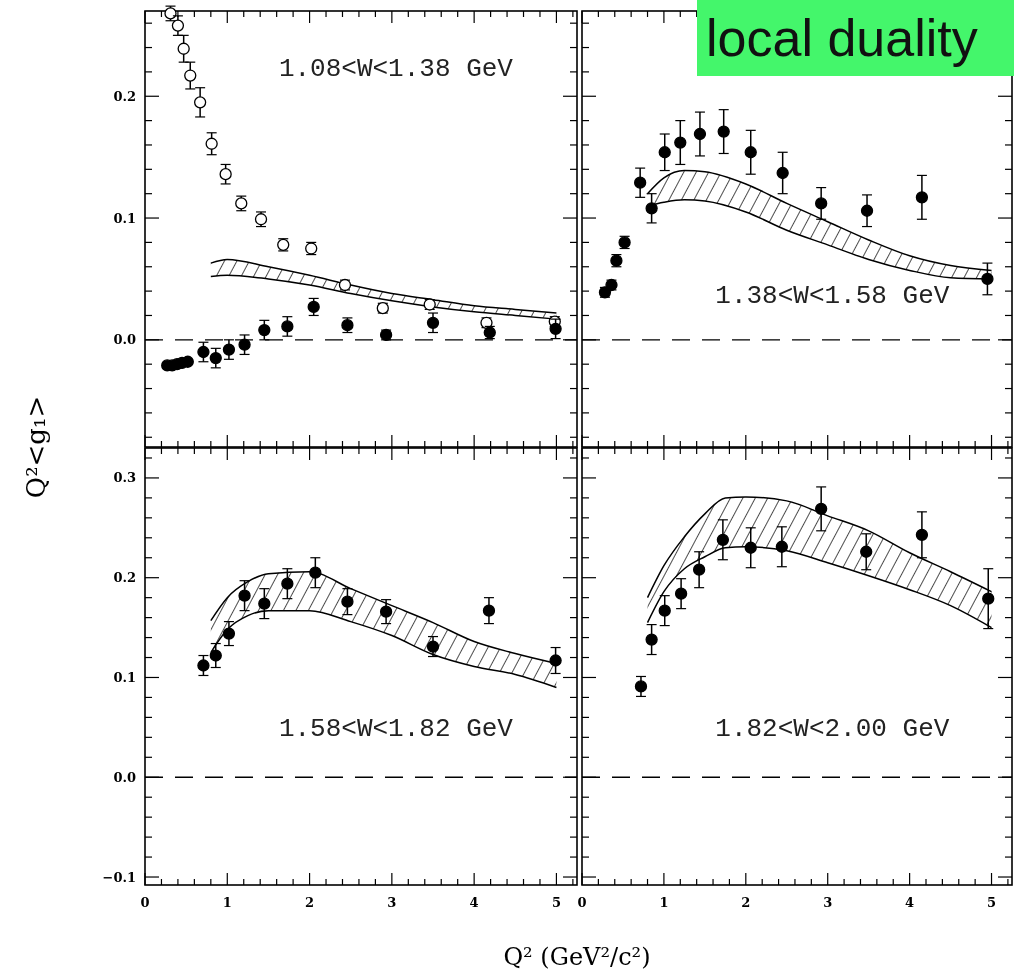  What do you see at coordinates (119, 877) in the screenshot?
I see `y-tick-label: −0.1` at bounding box center [119, 877].